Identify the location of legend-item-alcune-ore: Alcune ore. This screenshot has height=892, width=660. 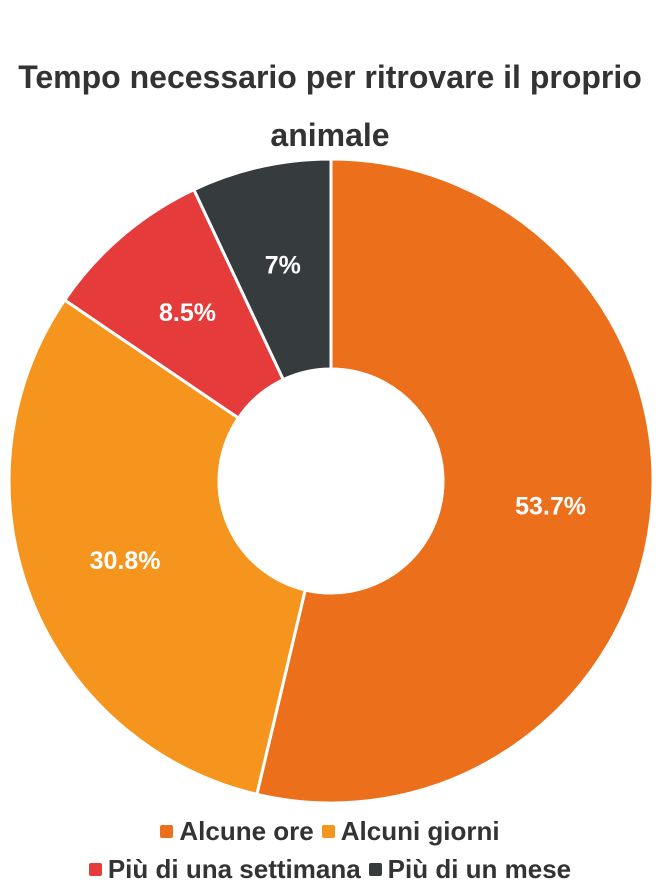
(237, 831).